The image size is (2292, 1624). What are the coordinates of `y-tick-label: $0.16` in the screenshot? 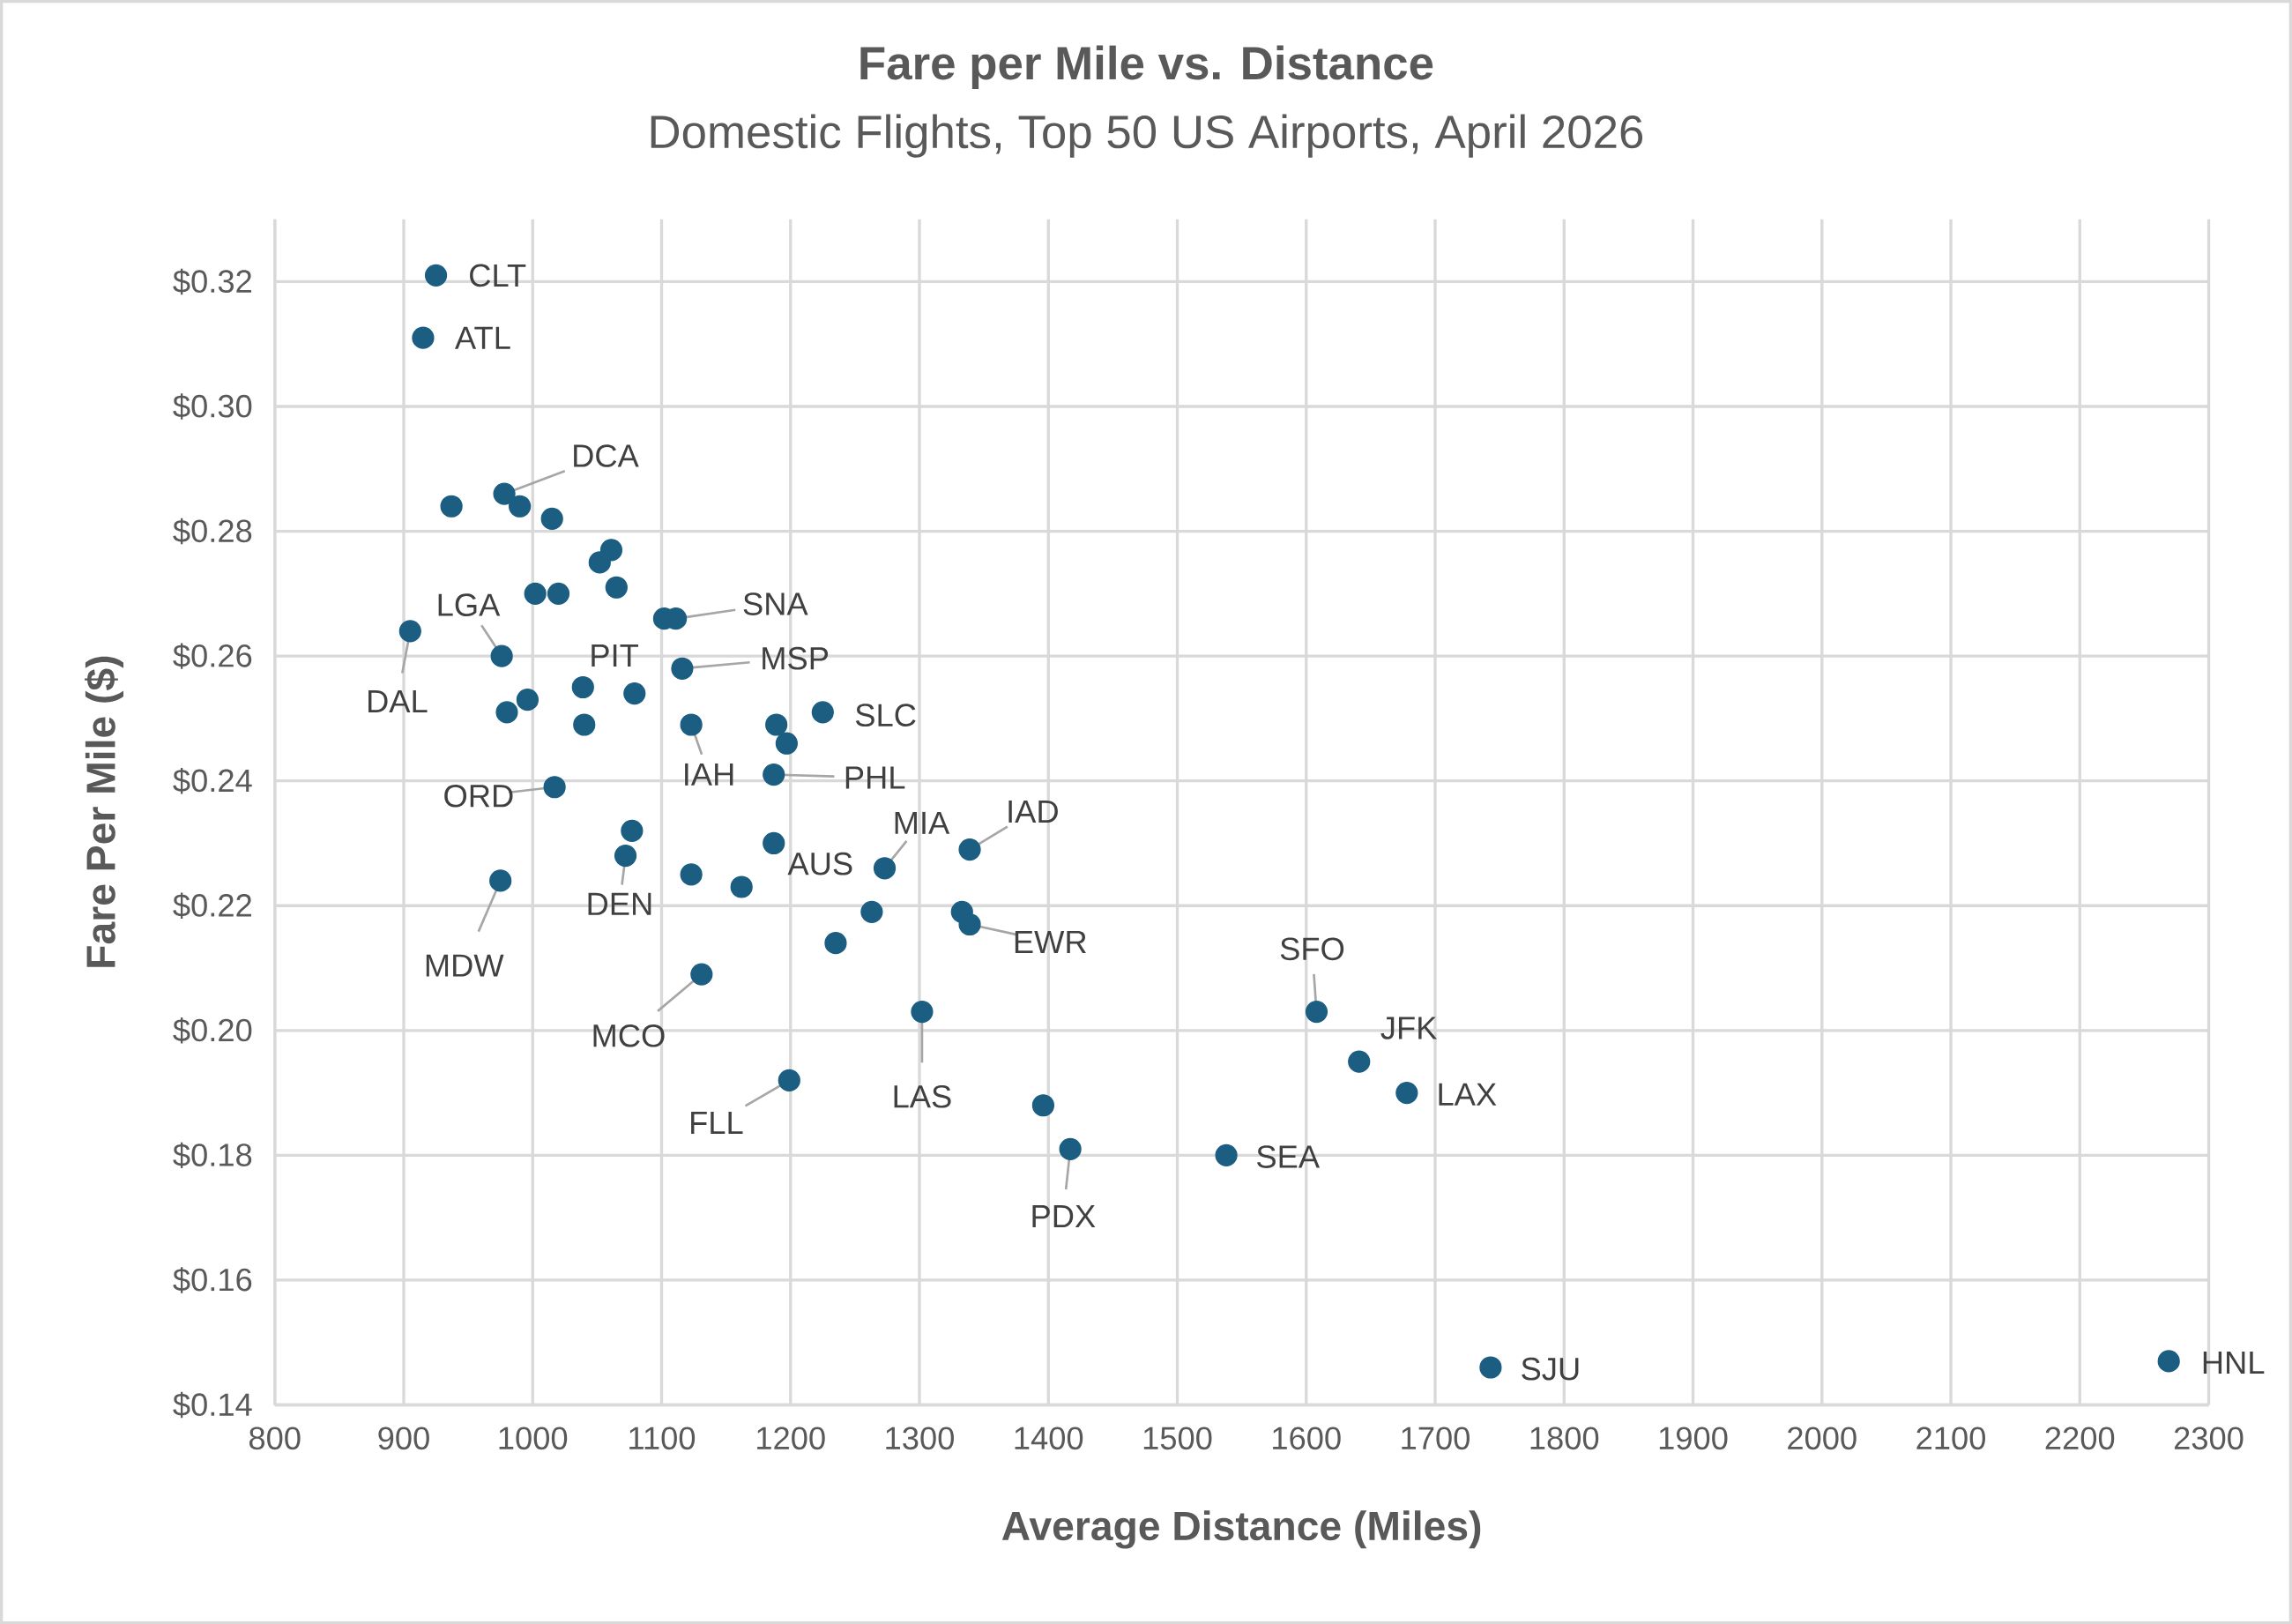 It's located at (212, 1280).